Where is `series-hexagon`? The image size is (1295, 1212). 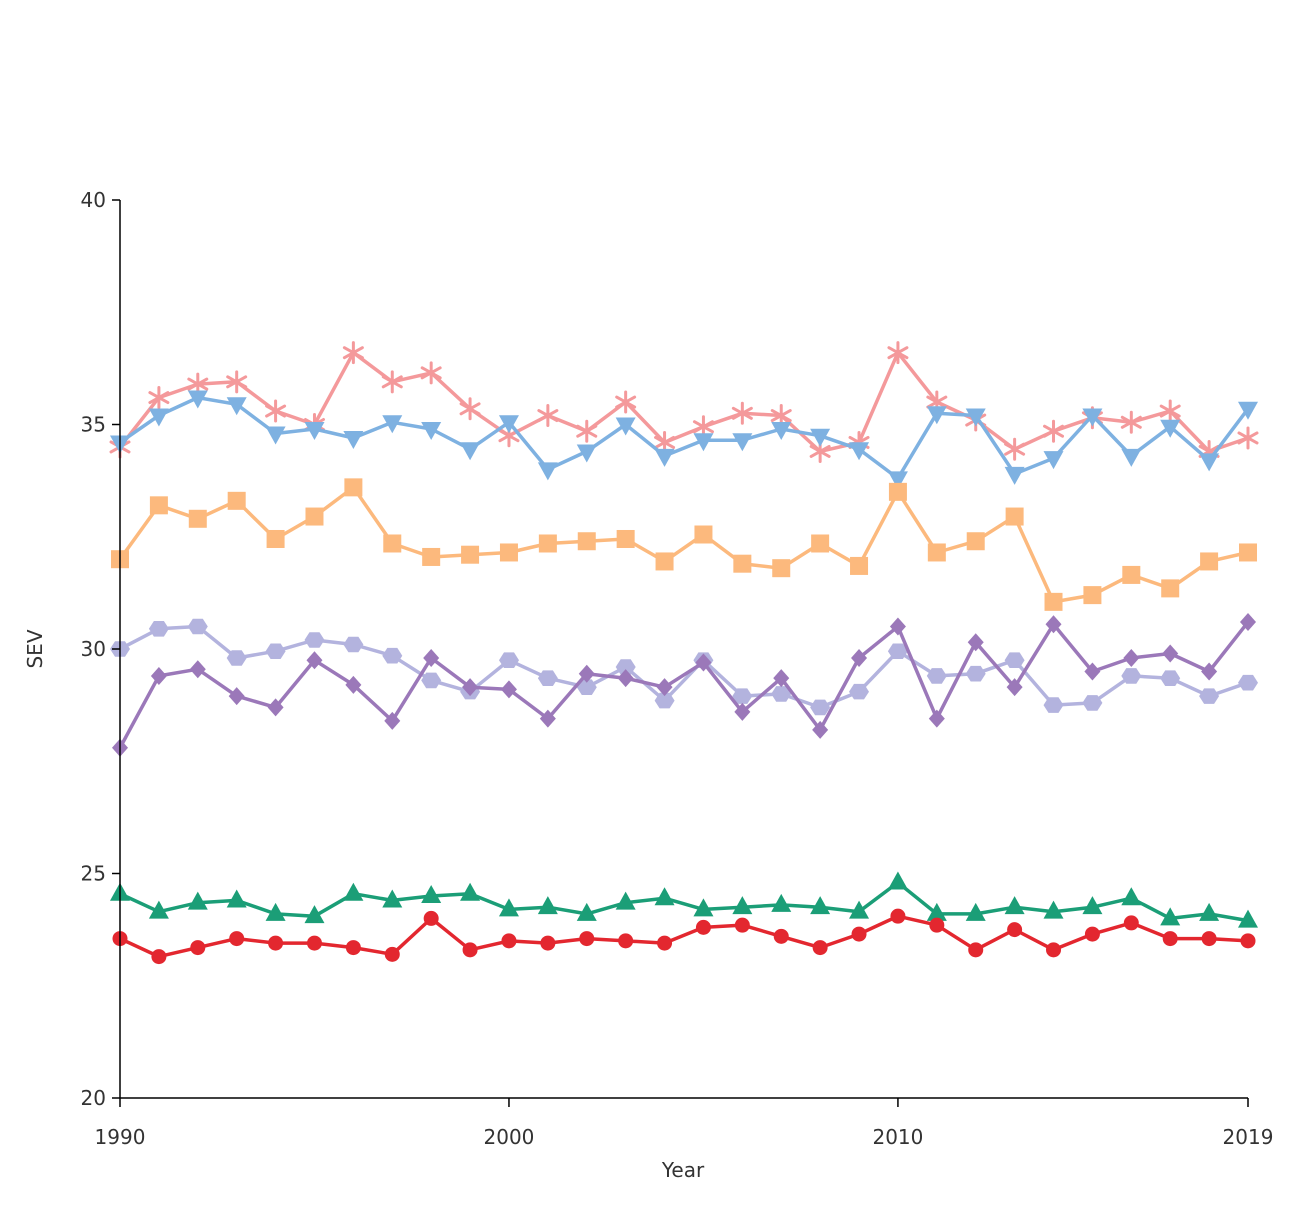
series-hexagon is located at coordinates (684, 667).